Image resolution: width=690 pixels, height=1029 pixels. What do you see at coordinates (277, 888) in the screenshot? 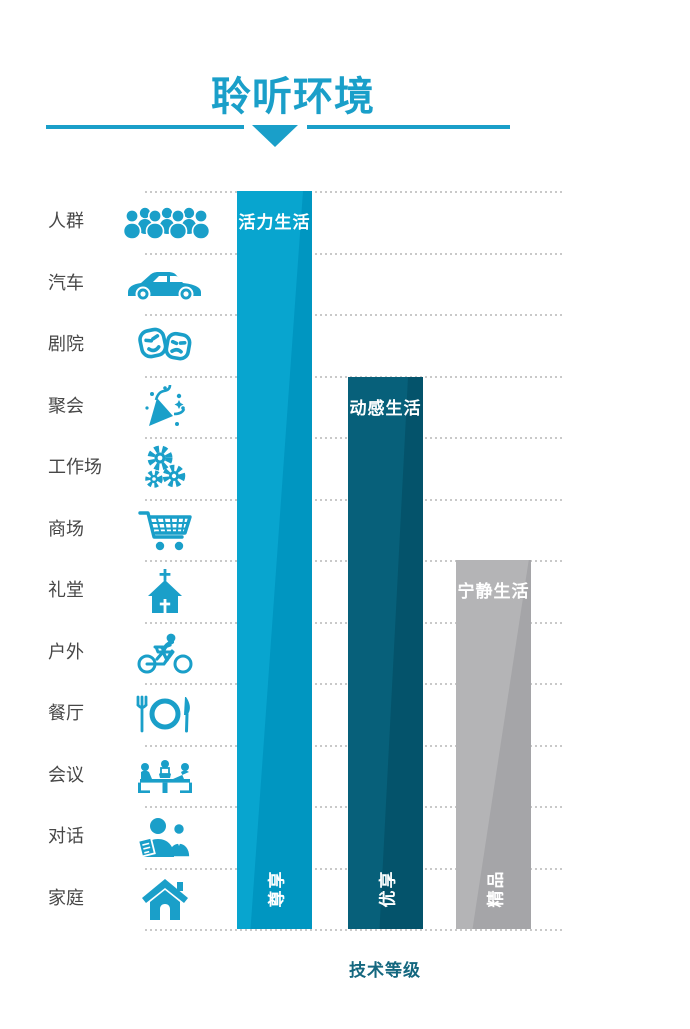
I see `bar-bottom-label: 尊享` at bounding box center [277, 888].